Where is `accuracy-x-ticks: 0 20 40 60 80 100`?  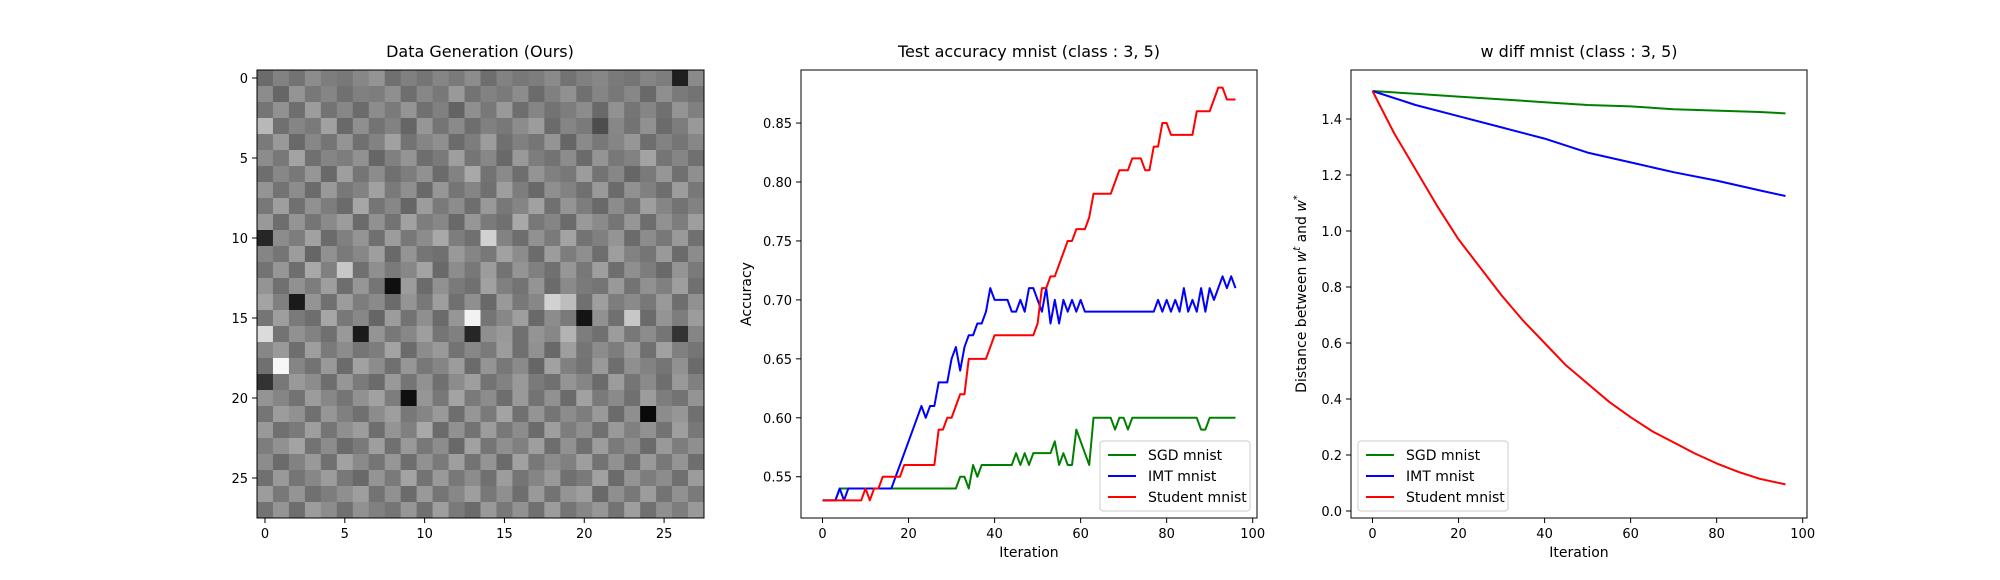 accuracy-x-ticks: 0 20 40 60 80 100 is located at coordinates (1041, 530).